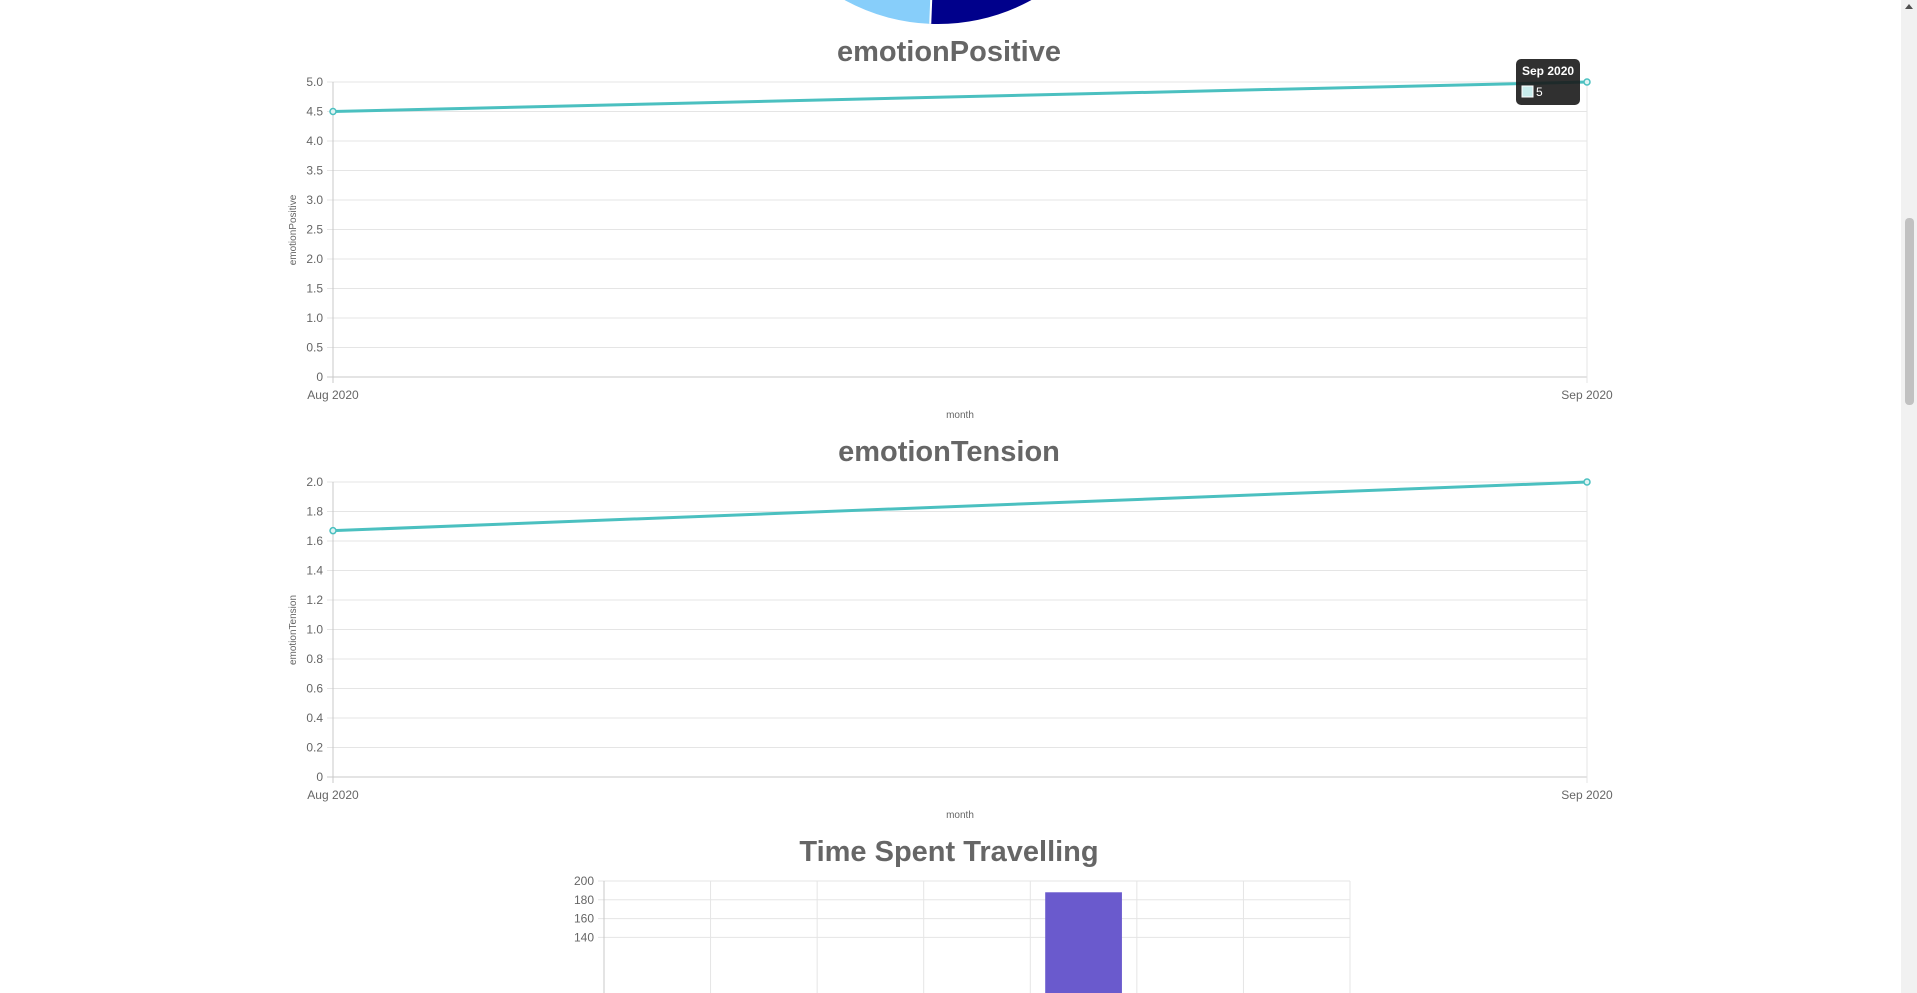 This screenshot has height=993, width=1917. Describe the element at coordinates (1539, 92) in the screenshot. I see `tooltip-value: 5` at that location.